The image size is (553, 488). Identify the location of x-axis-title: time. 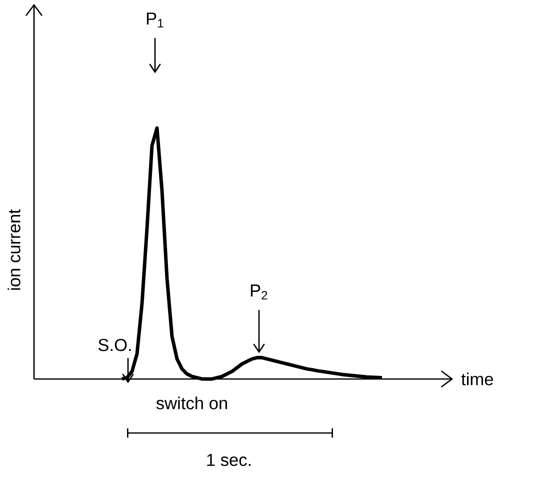
(477, 379).